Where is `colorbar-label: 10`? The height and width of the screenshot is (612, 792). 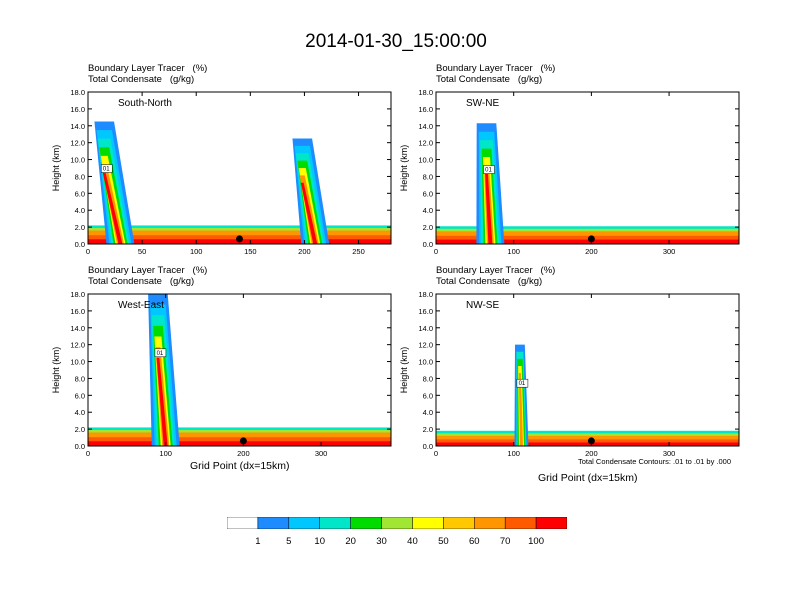 colorbar-label: 10 is located at coordinates (320, 541).